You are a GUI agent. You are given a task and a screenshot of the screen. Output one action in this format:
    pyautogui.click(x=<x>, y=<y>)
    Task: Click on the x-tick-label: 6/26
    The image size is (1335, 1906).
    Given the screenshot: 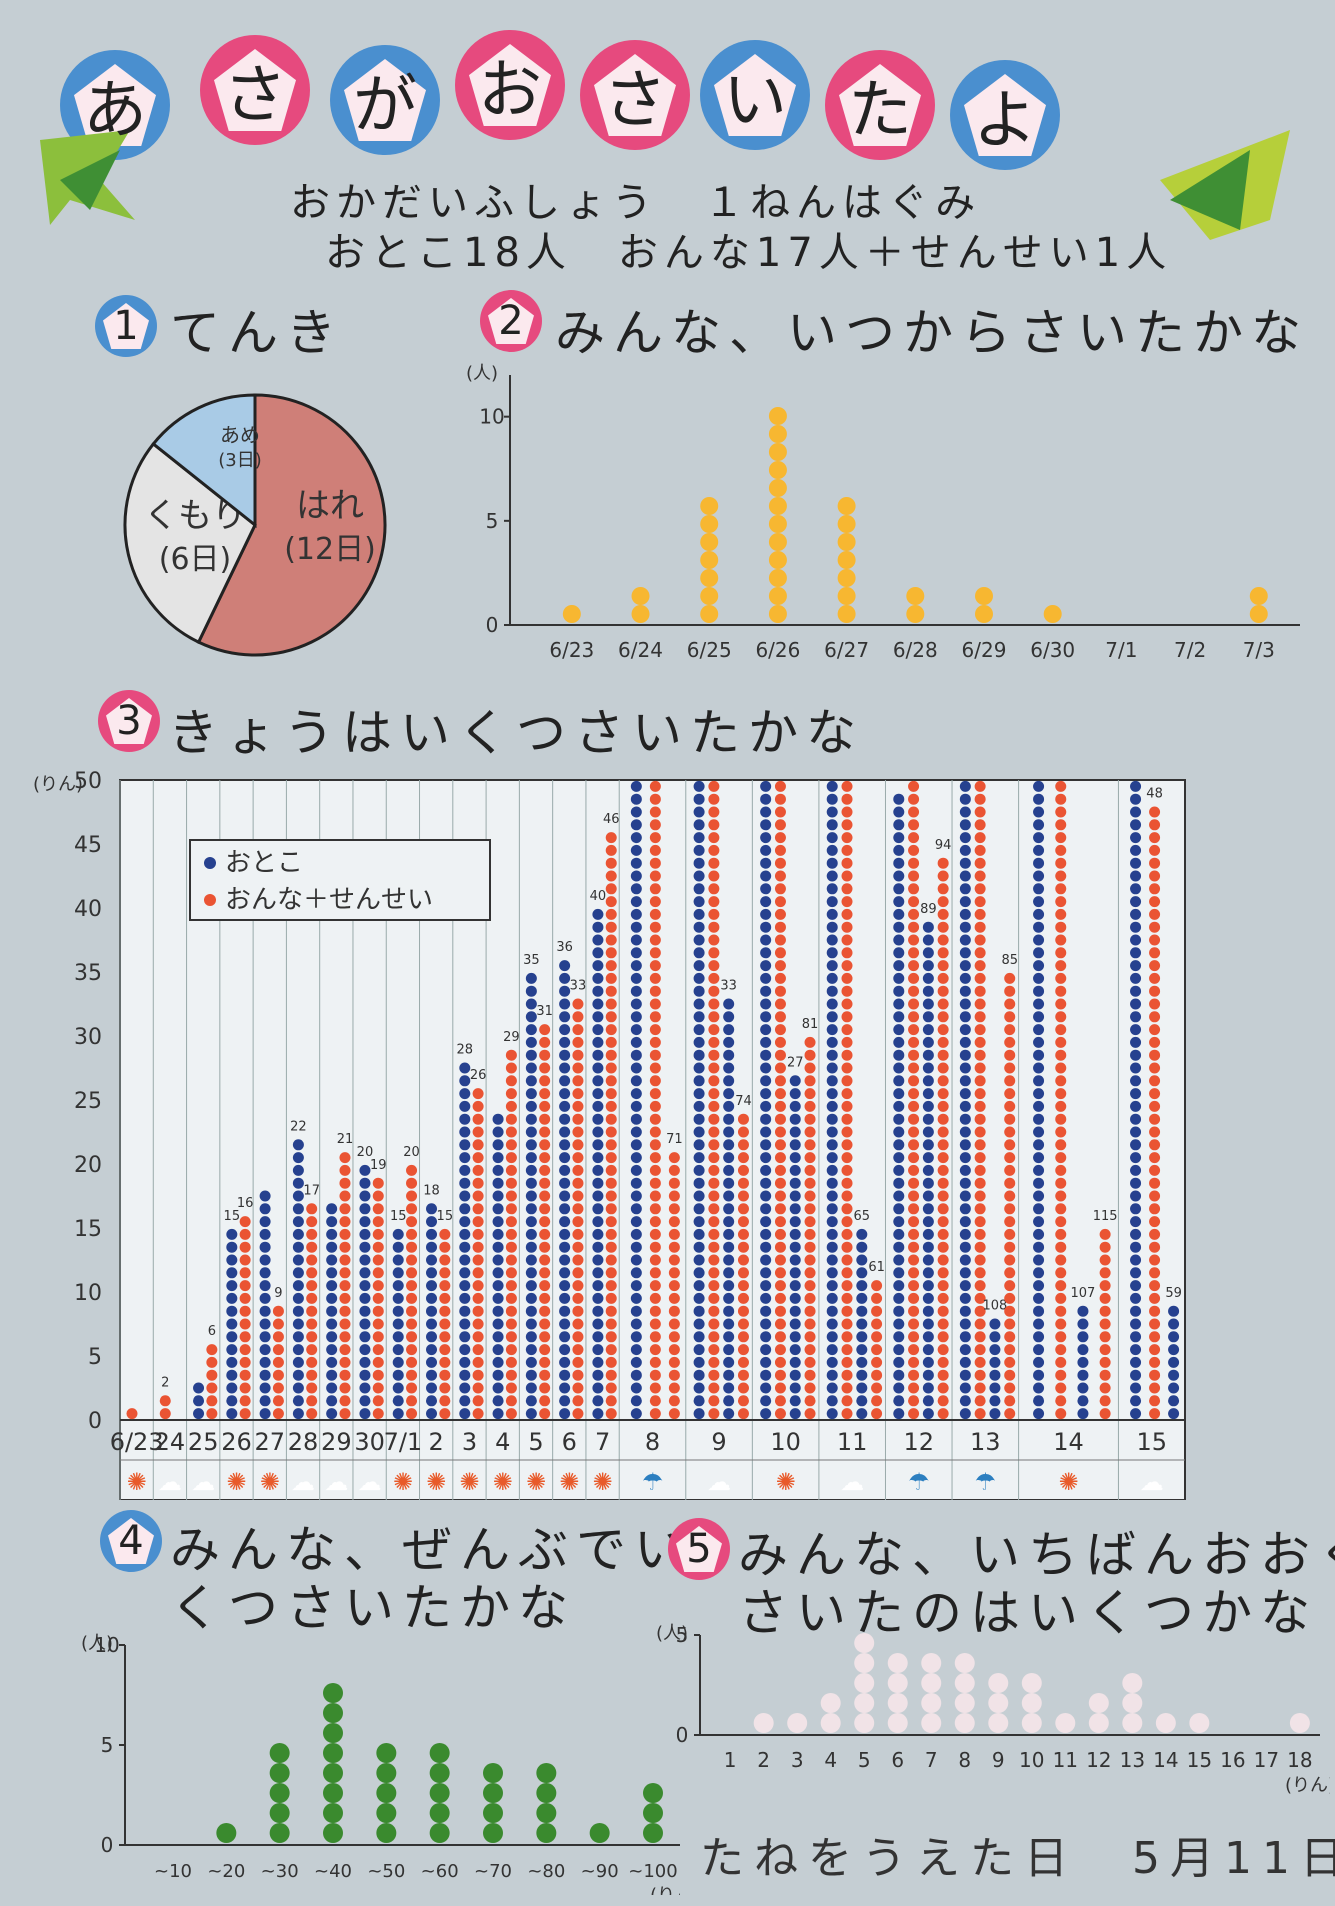 What is the action you would take?
    pyautogui.click(x=777, y=650)
    